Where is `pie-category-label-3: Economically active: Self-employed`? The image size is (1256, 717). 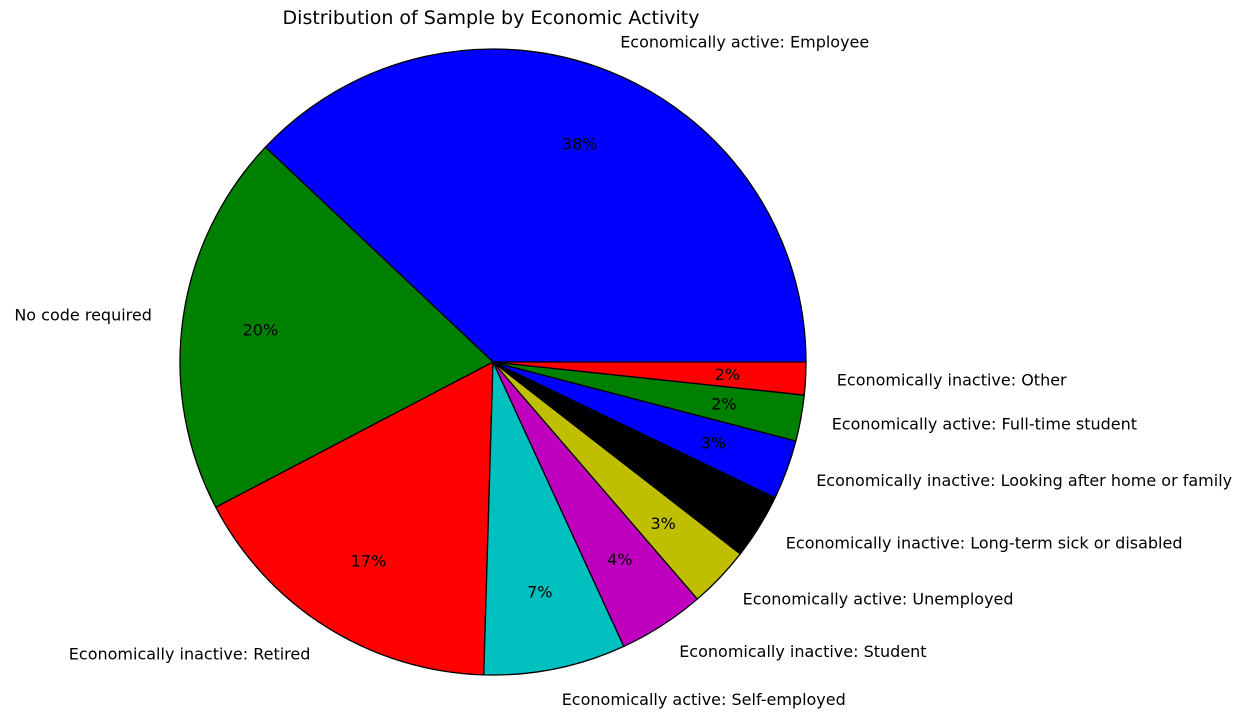
pie-category-label-3: Economically active: Self-employed is located at coordinates (704, 699).